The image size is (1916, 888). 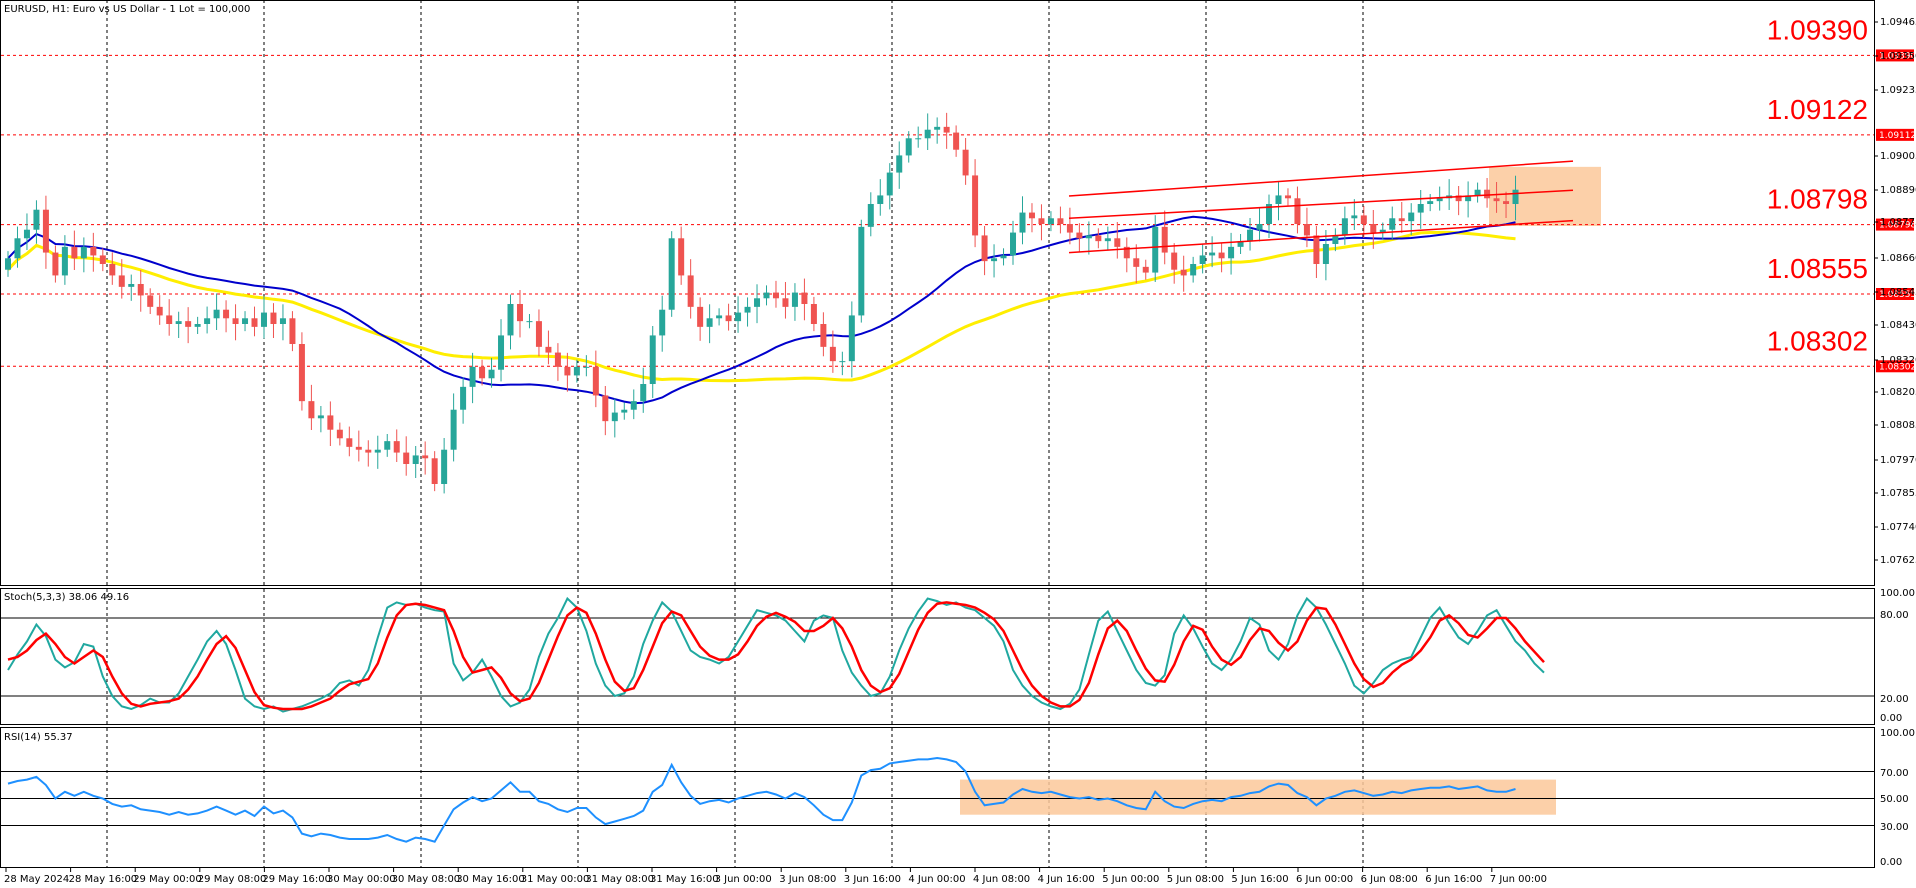 I want to click on time-tick-label: 31 May 16:00, so click(x=684, y=879).